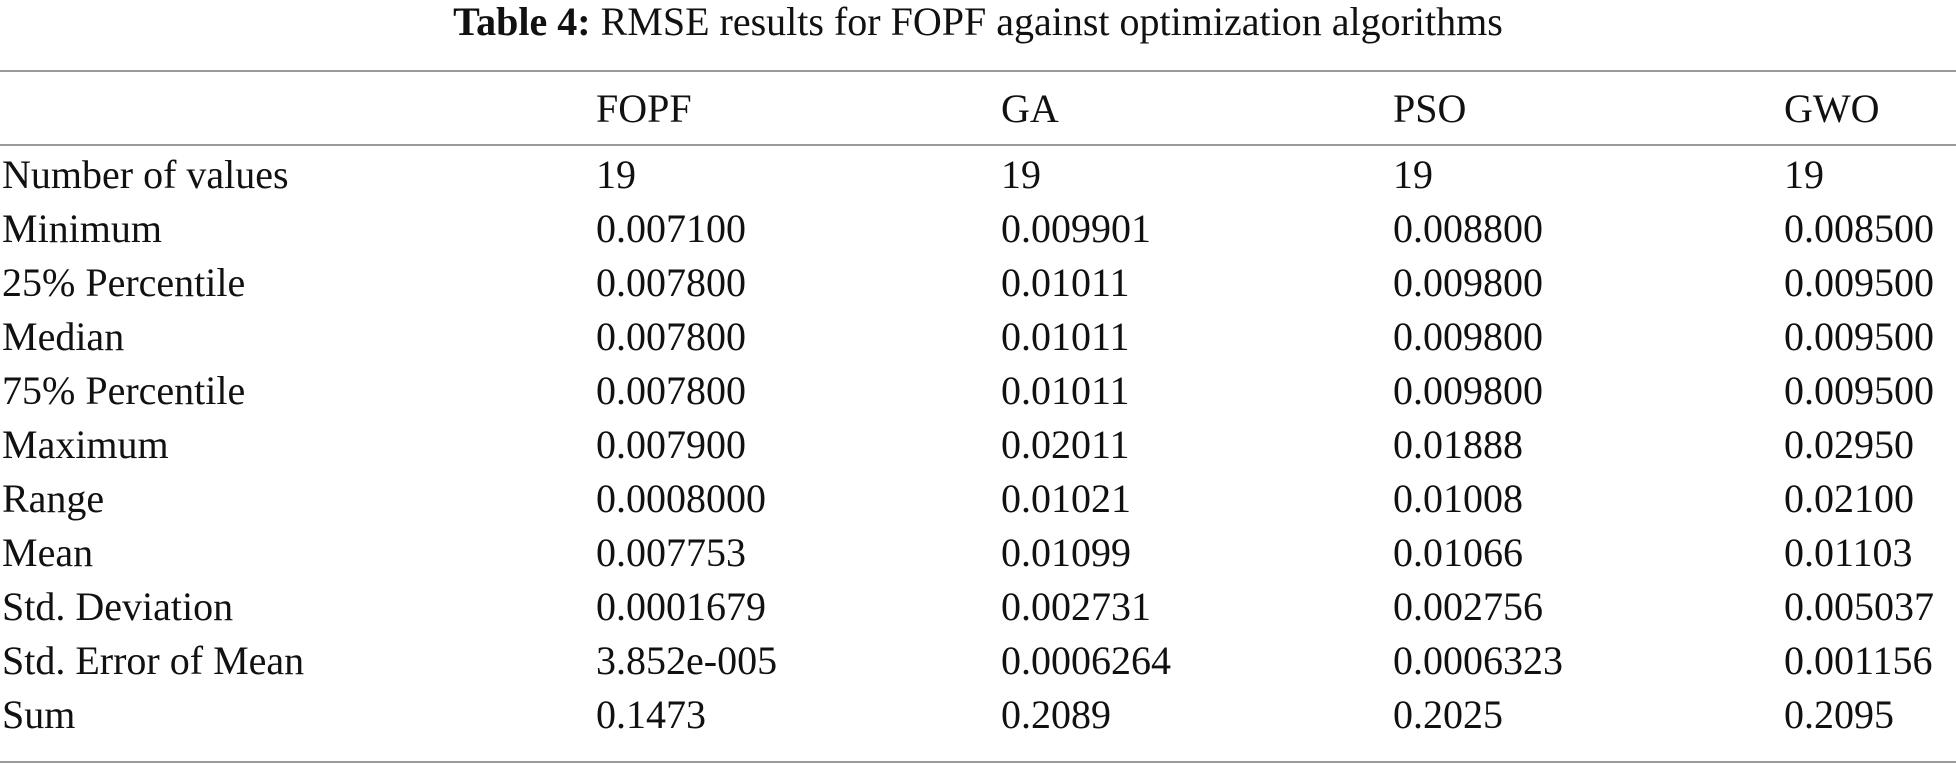  I want to click on row-label: Std. Error of Mean, so click(153, 660).